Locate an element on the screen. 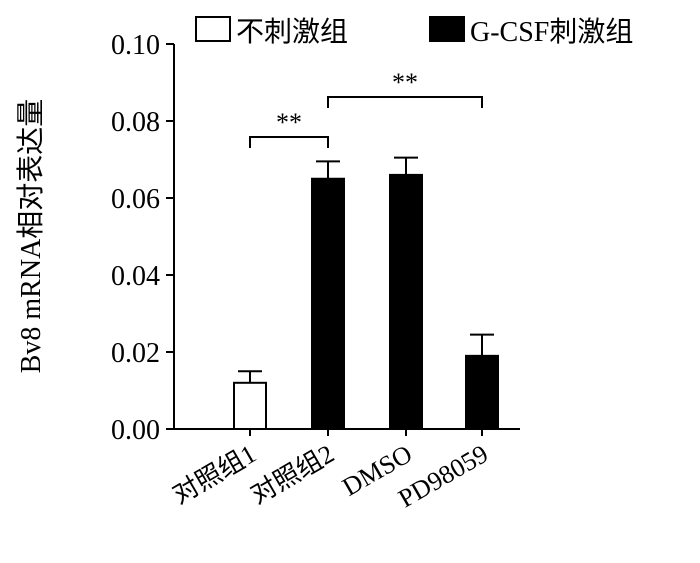 The height and width of the screenshot is (563, 700). y-tick-label: 0.06 is located at coordinates (135, 199).